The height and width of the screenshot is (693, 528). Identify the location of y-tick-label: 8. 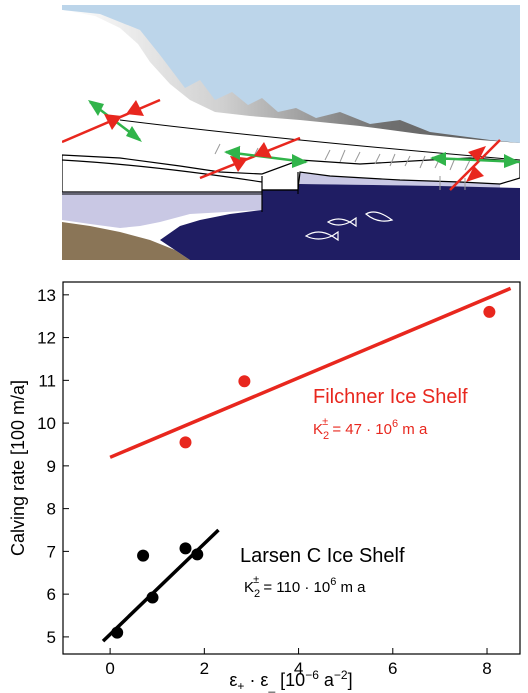
(51, 509).